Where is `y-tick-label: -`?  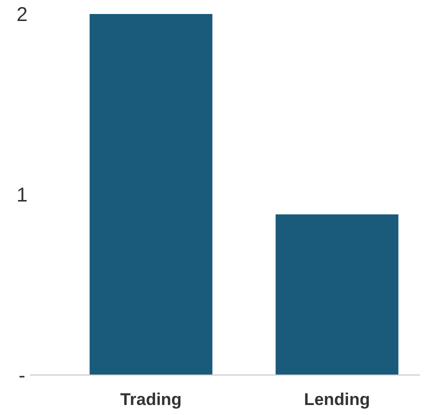 y-tick-label: - is located at coordinates (22, 376).